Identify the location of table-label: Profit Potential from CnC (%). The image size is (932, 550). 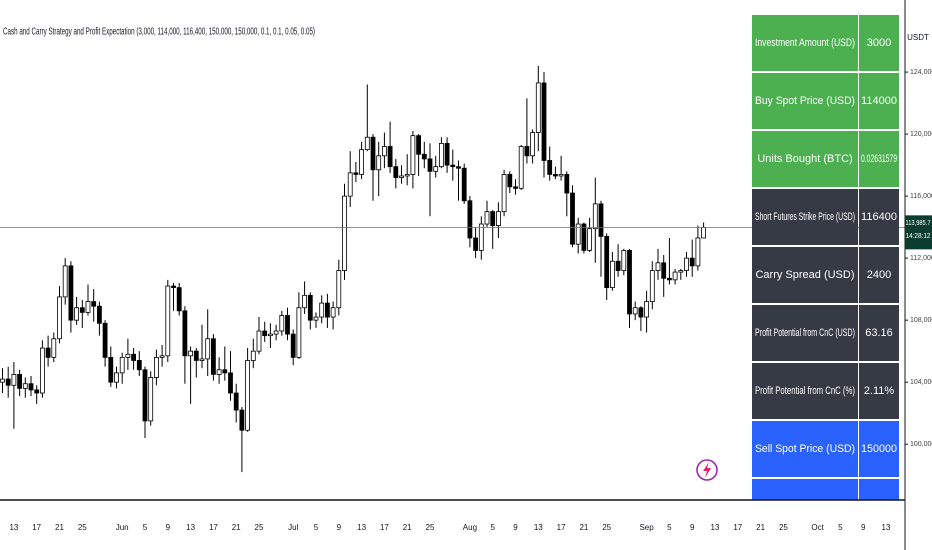
(805, 391).